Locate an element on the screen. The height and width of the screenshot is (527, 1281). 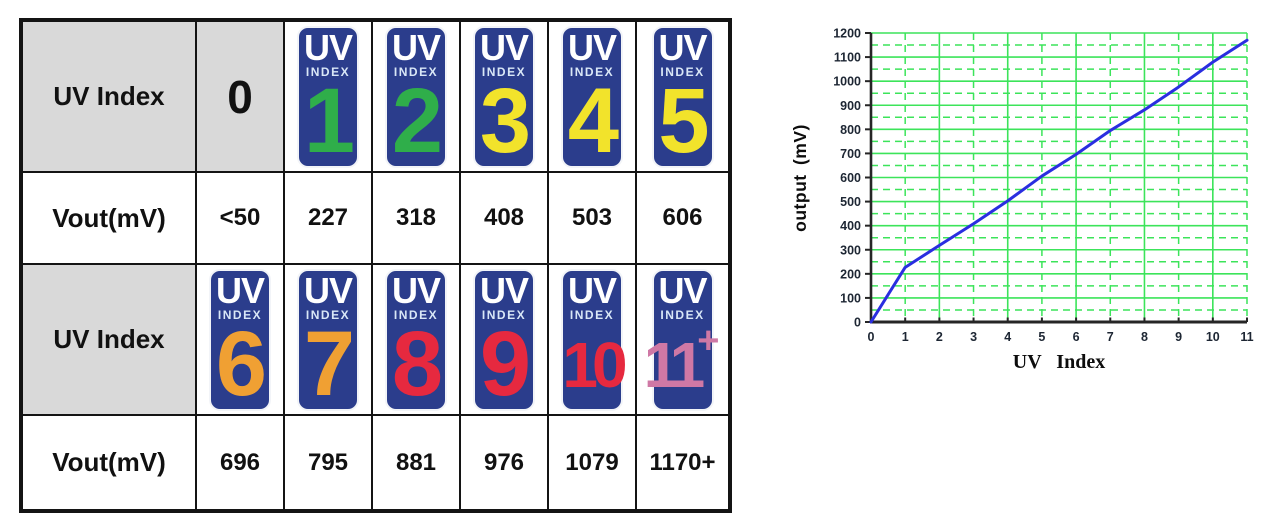
y-tick-label: 500 is located at coordinates (850, 202).